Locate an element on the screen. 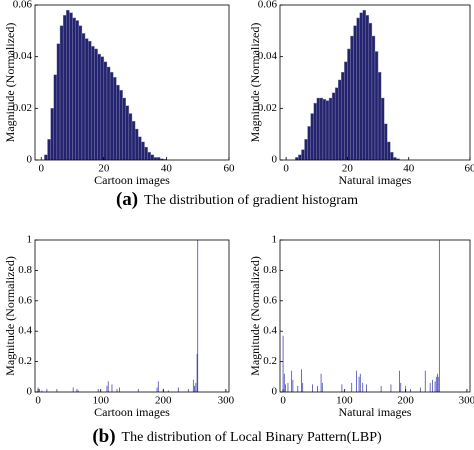 The height and width of the screenshot is (450, 474). x-tick-label: 40 is located at coordinates (167, 169).